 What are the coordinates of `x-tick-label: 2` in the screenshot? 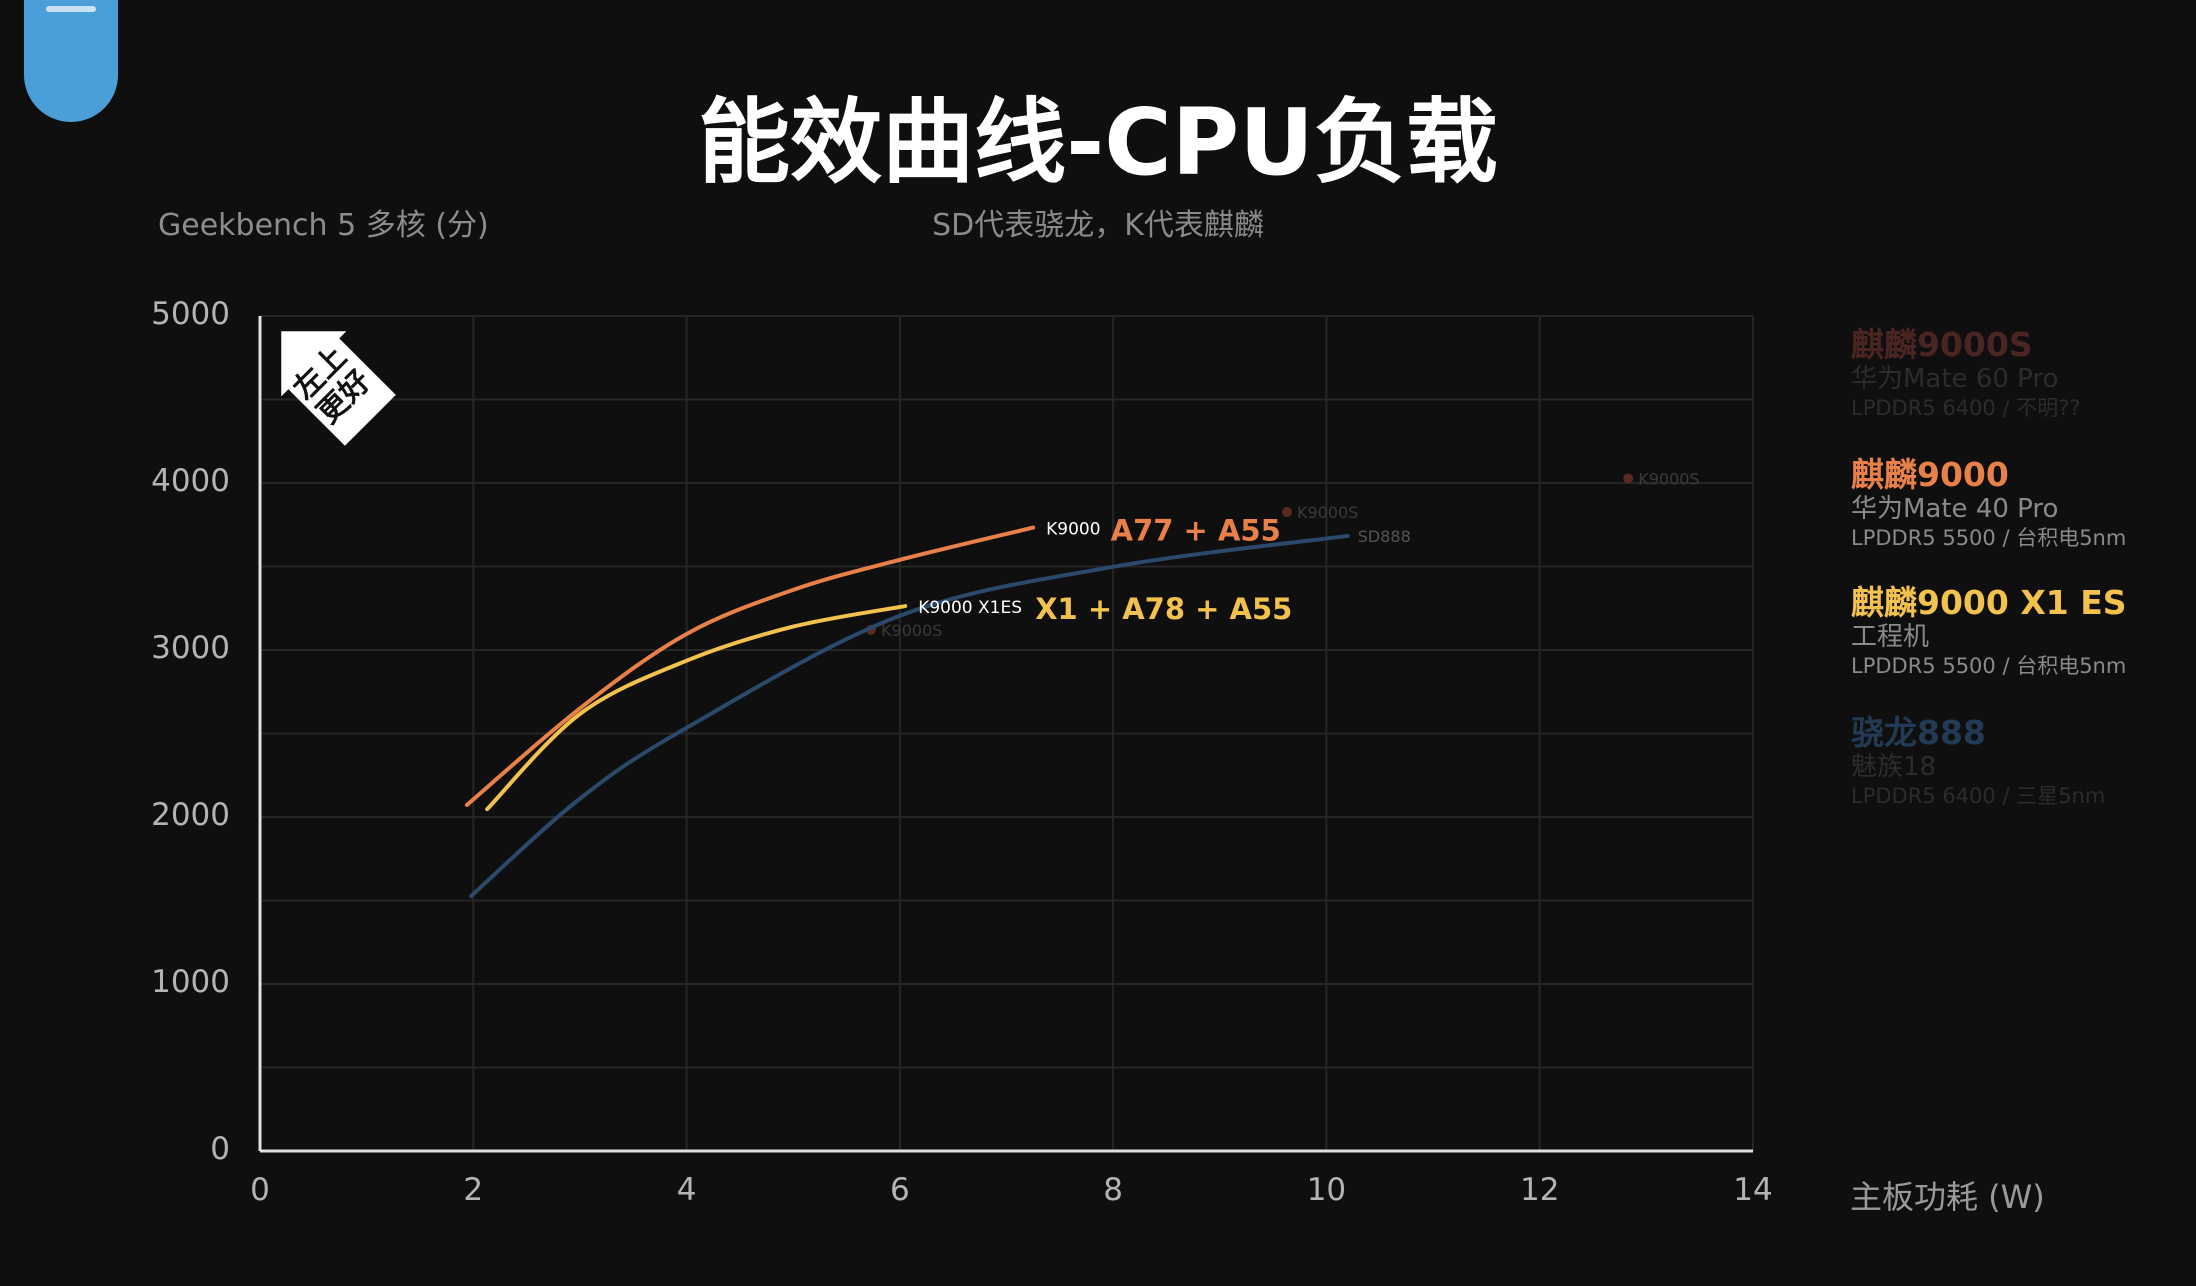 It's located at (473, 1190).